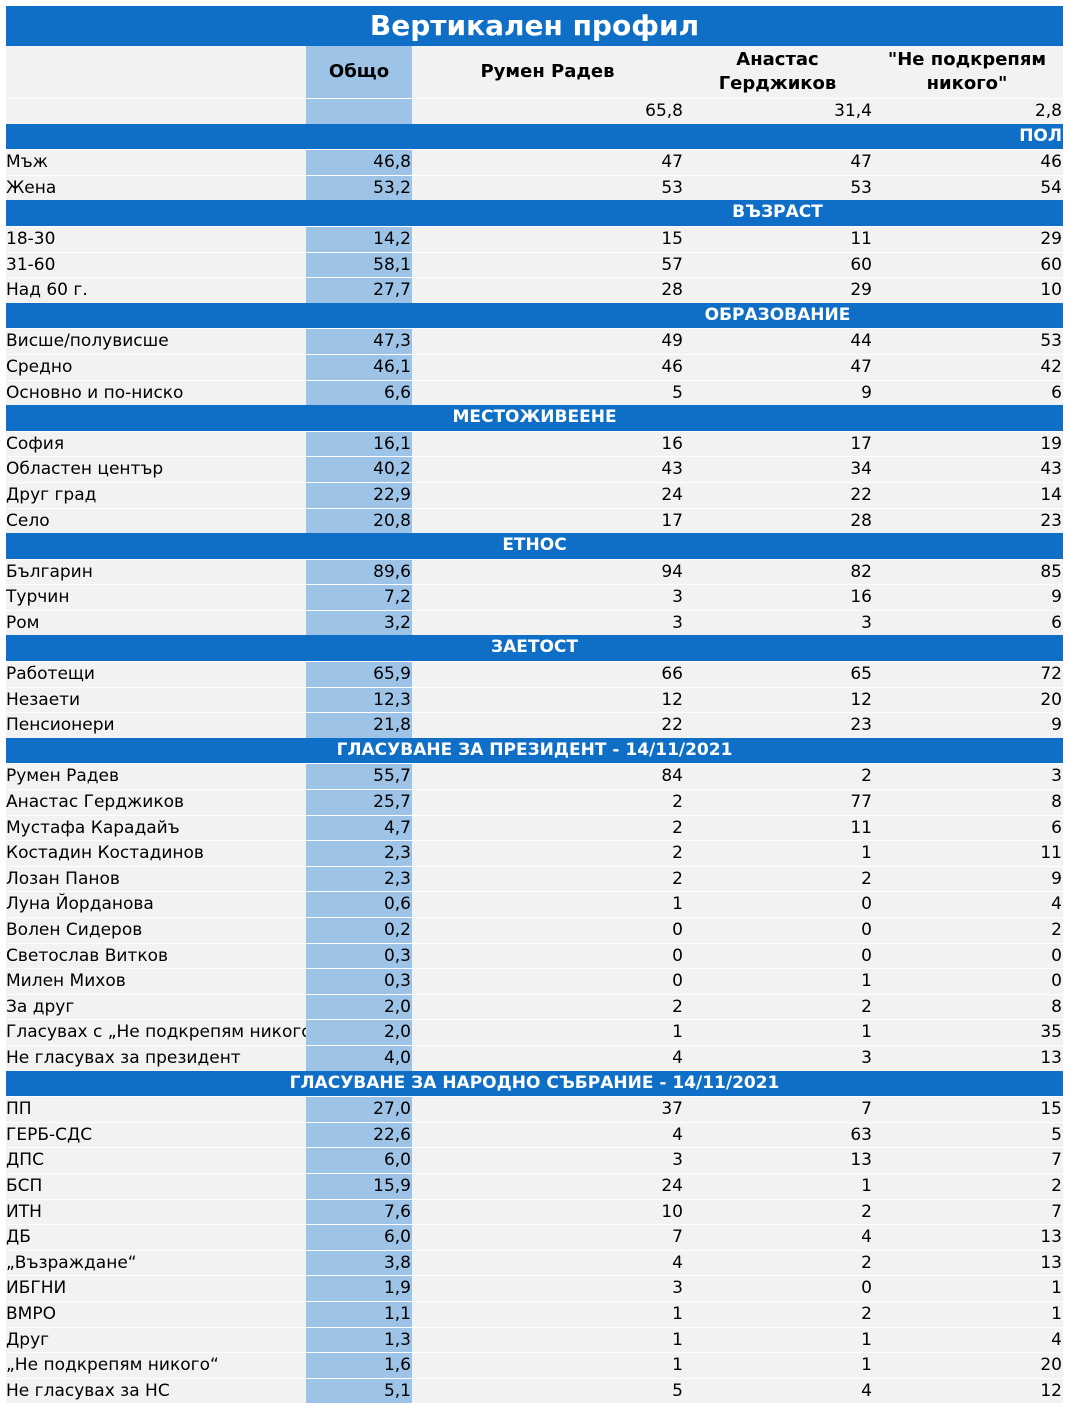  Describe the element at coordinates (1056, 1134) in the screenshot. I see `row-col3: 5` at that location.